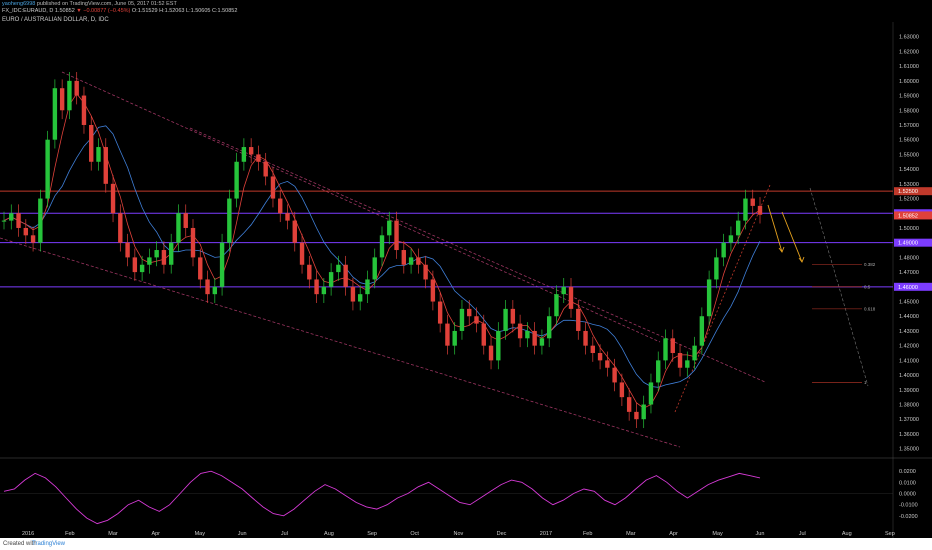  I want to click on y-tick-label: 1.62000, so click(909, 52).